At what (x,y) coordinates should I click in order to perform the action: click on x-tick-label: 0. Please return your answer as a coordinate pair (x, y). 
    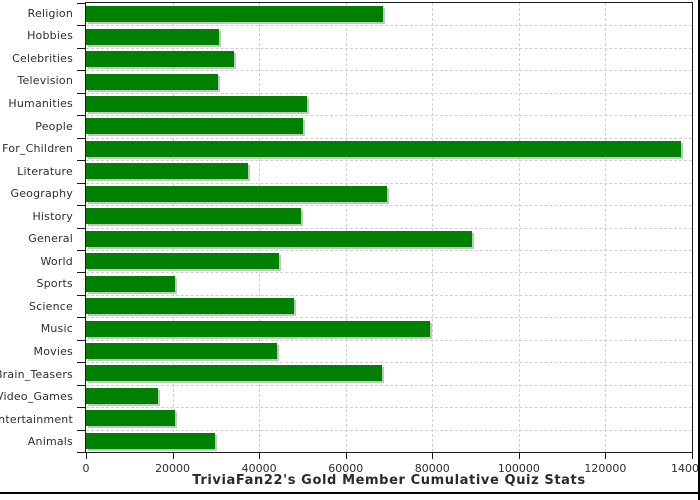
    Looking at the image, I should click on (86, 468).